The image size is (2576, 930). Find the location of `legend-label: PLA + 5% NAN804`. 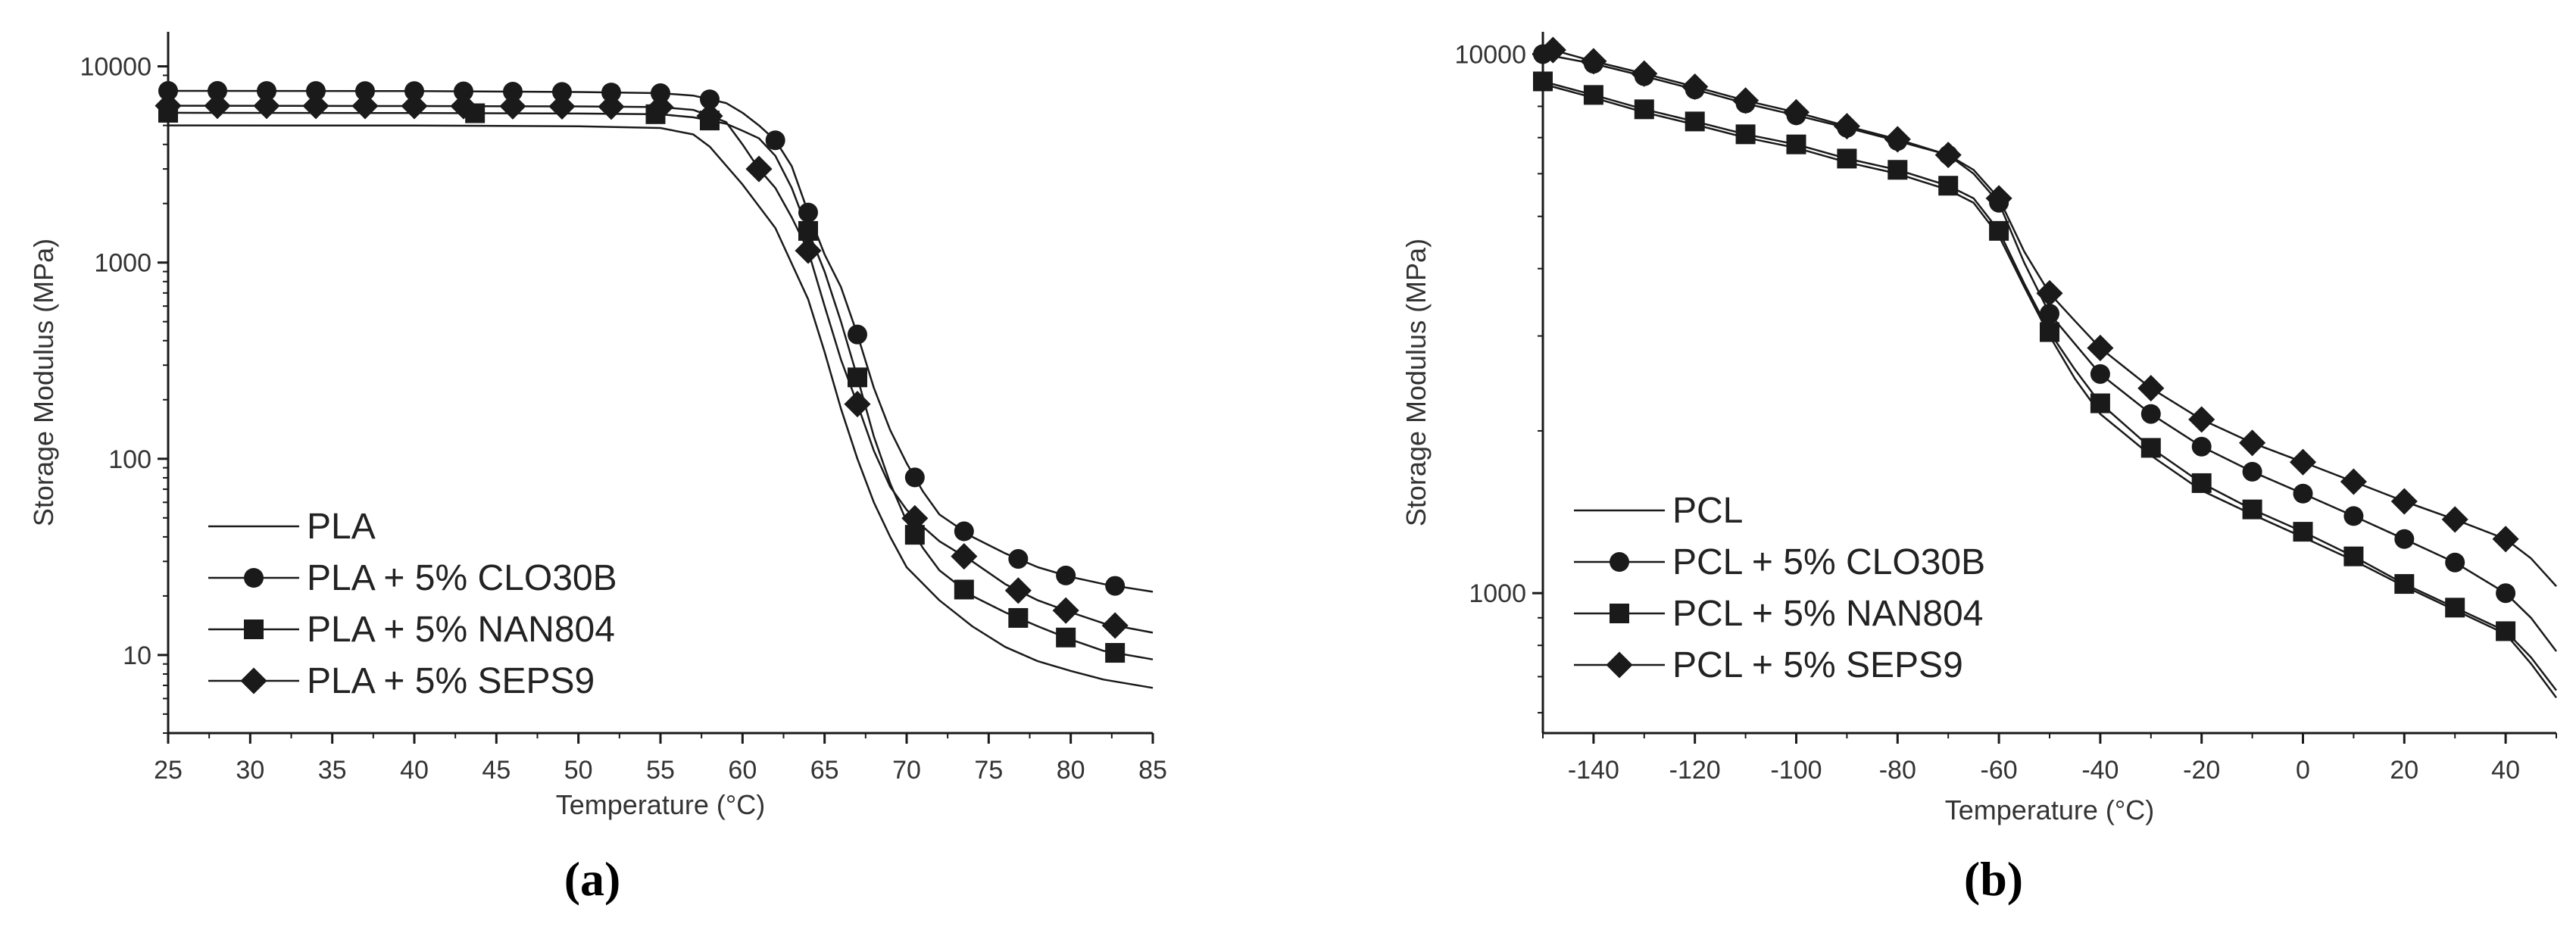

legend-label: PLA + 5% NAN804 is located at coordinates (461, 630).